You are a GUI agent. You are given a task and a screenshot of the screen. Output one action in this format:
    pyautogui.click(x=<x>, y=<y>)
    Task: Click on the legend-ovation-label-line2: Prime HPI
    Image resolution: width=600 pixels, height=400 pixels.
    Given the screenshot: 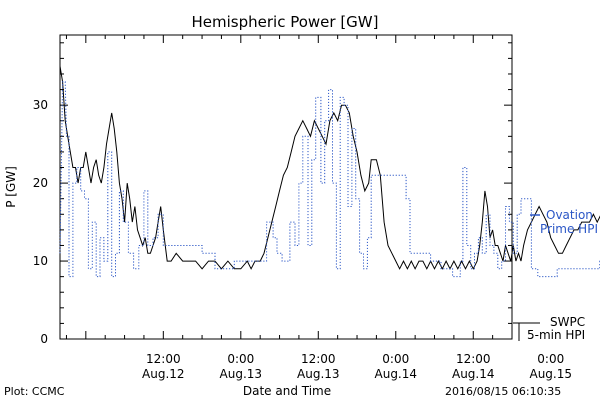 What is the action you would take?
    pyautogui.click(x=569, y=229)
    